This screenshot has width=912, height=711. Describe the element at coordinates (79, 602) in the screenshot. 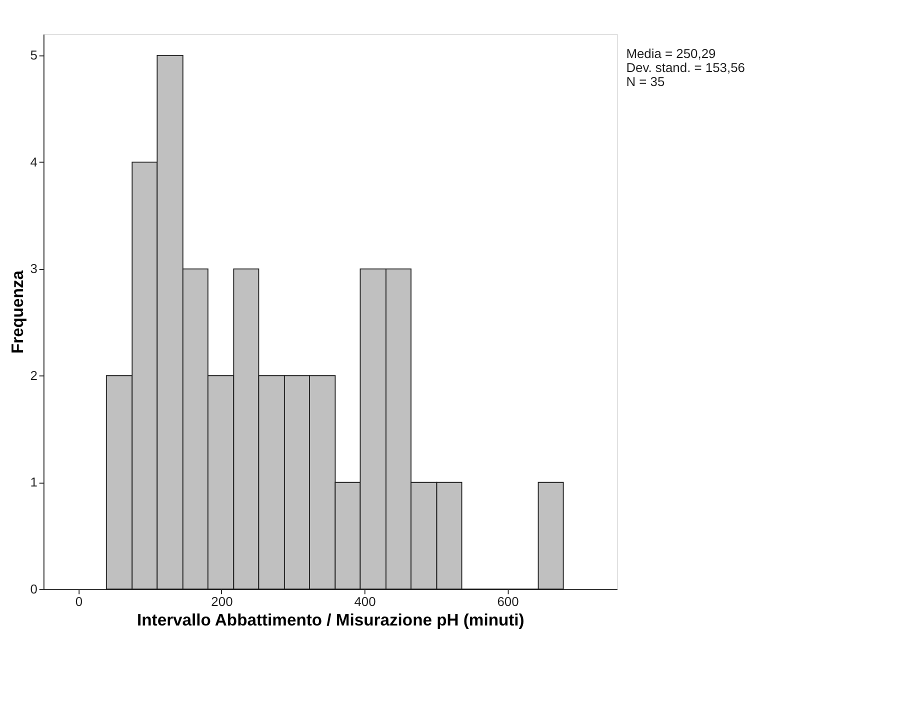

I see `x-tick-label: 0` at that location.